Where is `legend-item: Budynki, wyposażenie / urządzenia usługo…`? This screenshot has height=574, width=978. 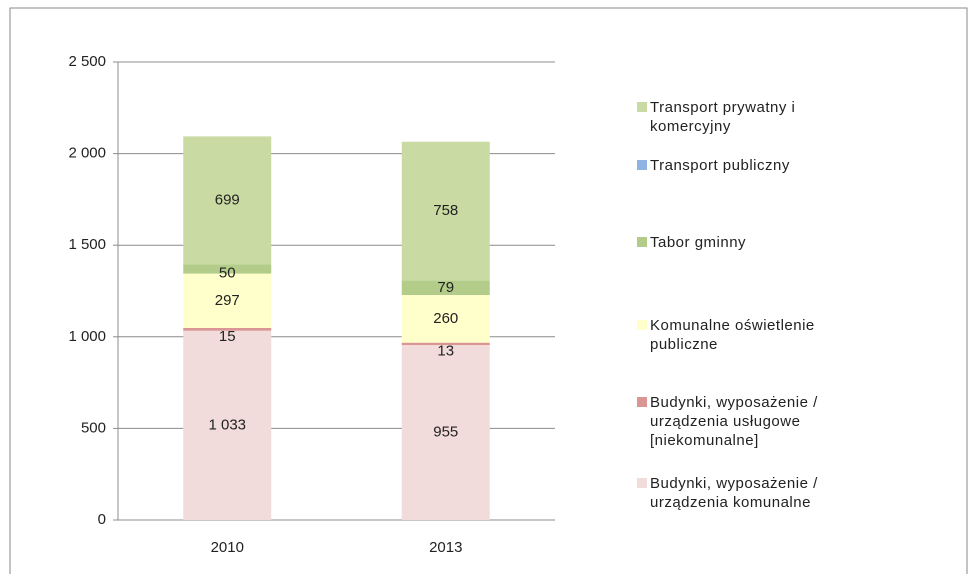 legend-item: Budynki, wyposażenie / urządzenia usługo… is located at coordinates (757, 421).